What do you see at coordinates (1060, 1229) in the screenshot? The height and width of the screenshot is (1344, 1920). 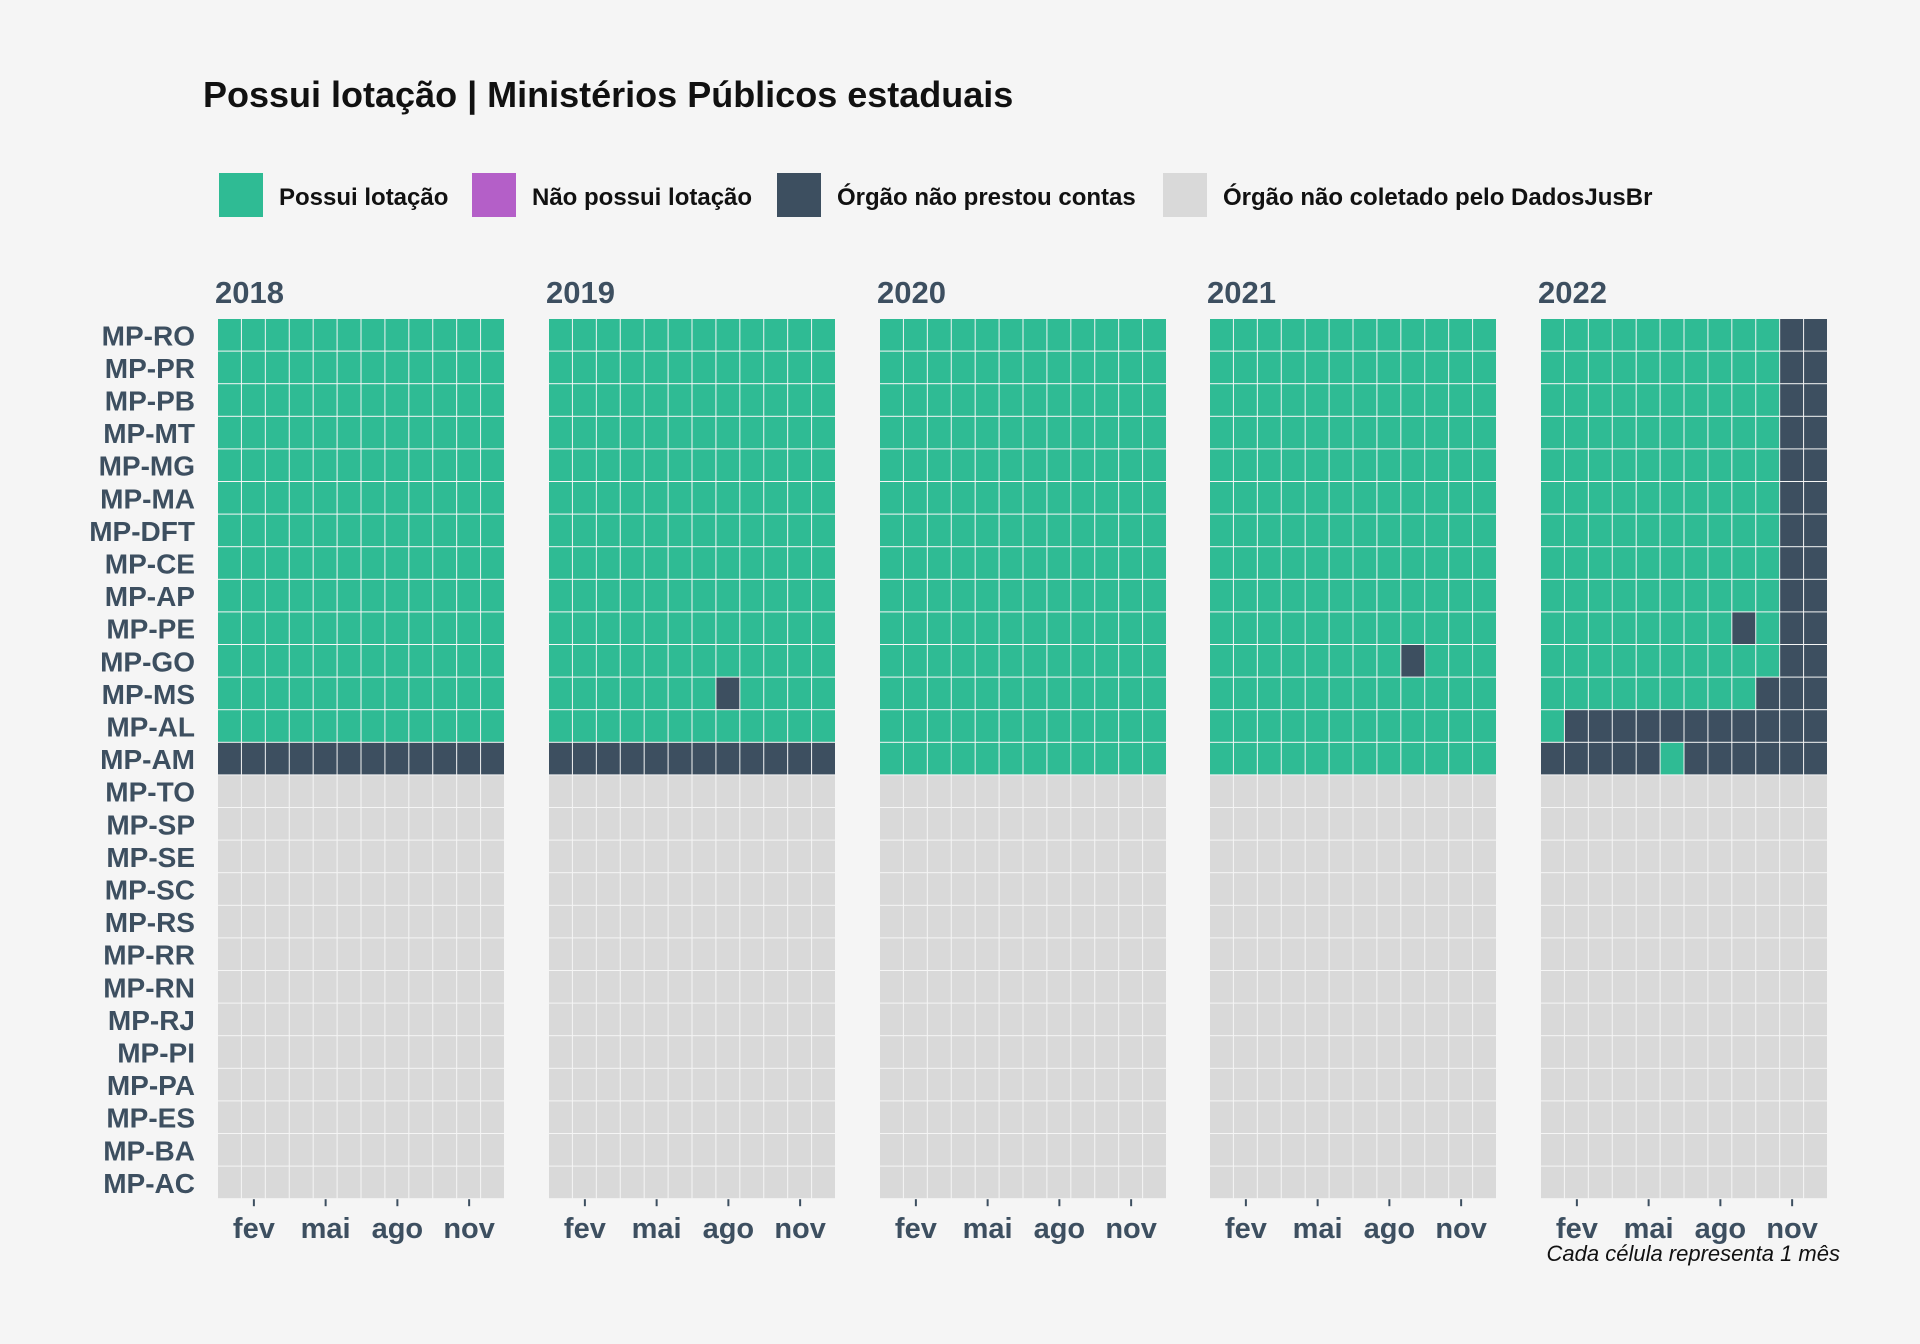 I see `x-tick-label: ago` at bounding box center [1060, 1229].